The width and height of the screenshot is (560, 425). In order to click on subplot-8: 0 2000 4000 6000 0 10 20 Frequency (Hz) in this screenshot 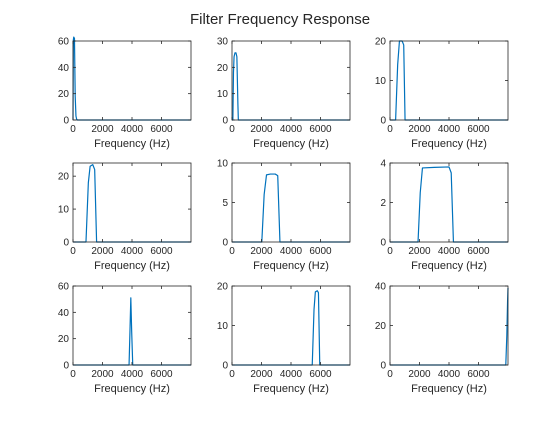, I will do `click(284, 338)`.